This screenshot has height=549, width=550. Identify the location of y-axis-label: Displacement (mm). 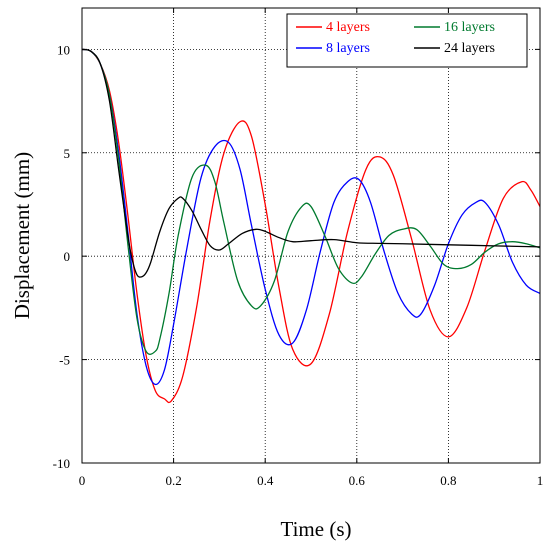
(22, 235).